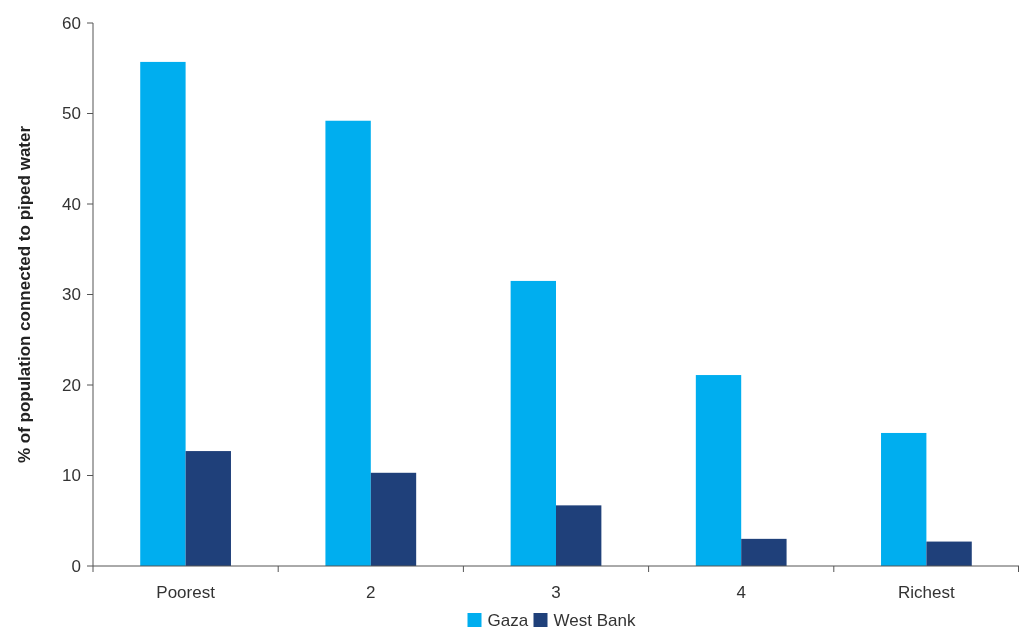 This screenshot has width=1027, height=642. Describe the element at coordinates (927, 592) in the screenshot. I see `x-tick-label: Richest` at that location.